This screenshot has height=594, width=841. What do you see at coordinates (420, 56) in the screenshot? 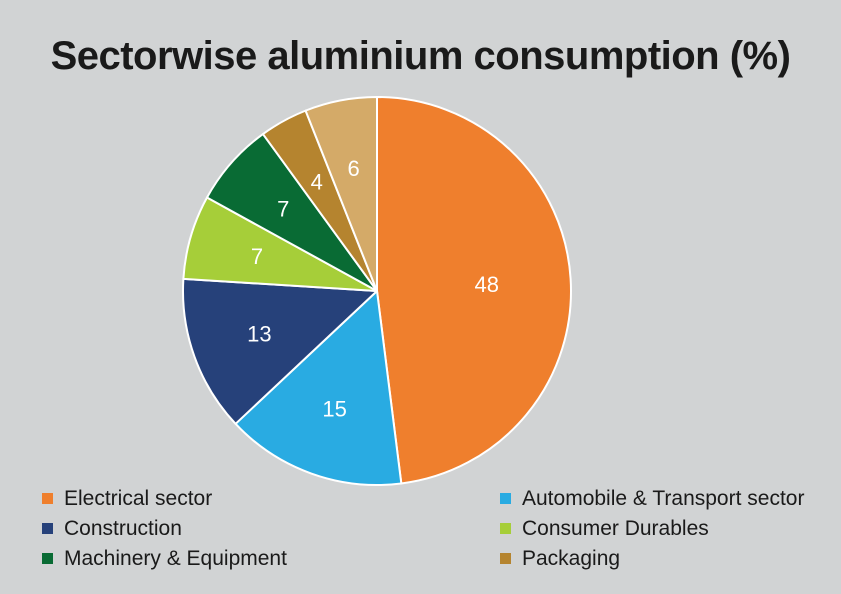
I see `chart-title: Sectorwise aluminium consumption (%)` at bounding box center [420, 56].